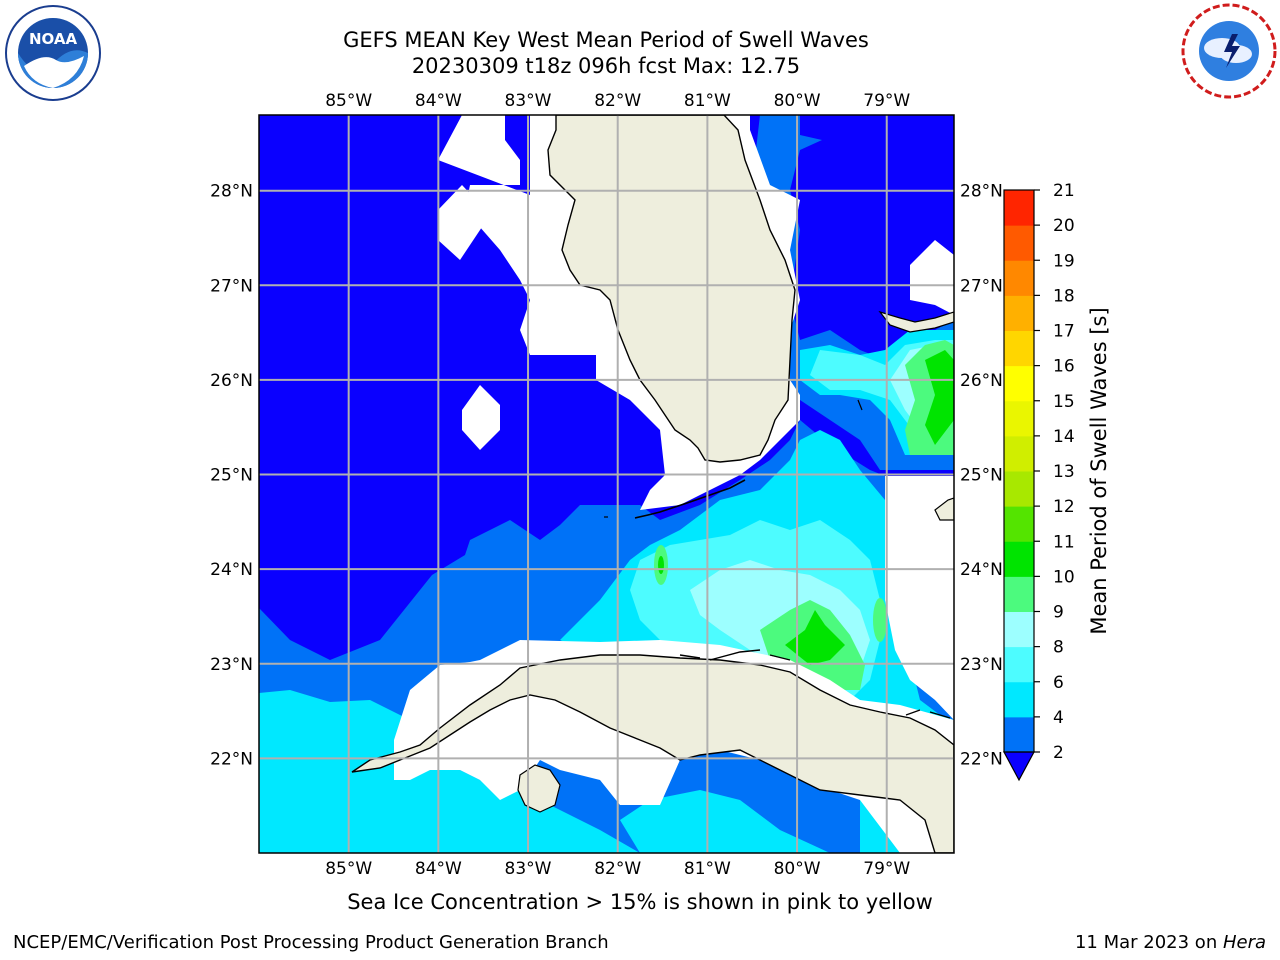 The height and width of the screenshot is (960, 1280). What do you see at coordinates (53, 39) in the screenshot?
I see `svg-text: NOAA` at bounding box center [53, 39].